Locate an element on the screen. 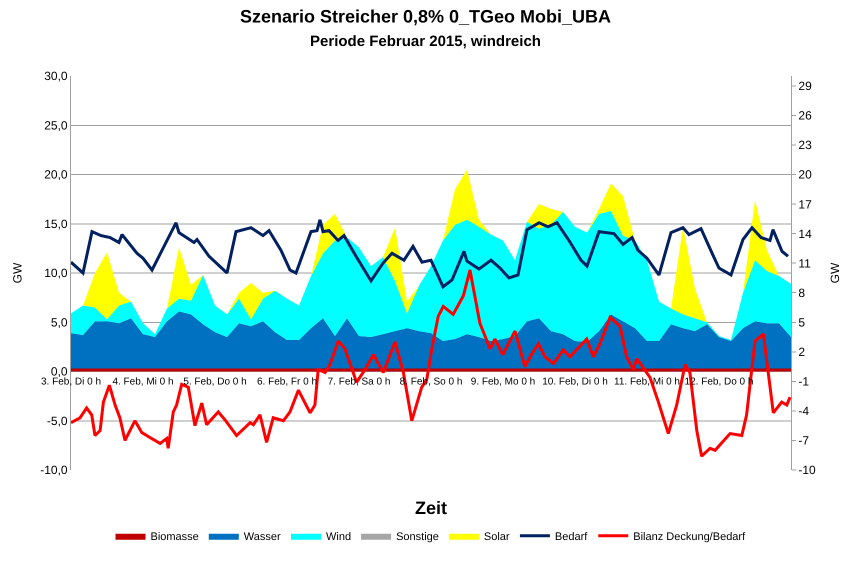 The width and height of the screenshot is (851, 562). legend-label: Solar is located at coordinates (497, 537).